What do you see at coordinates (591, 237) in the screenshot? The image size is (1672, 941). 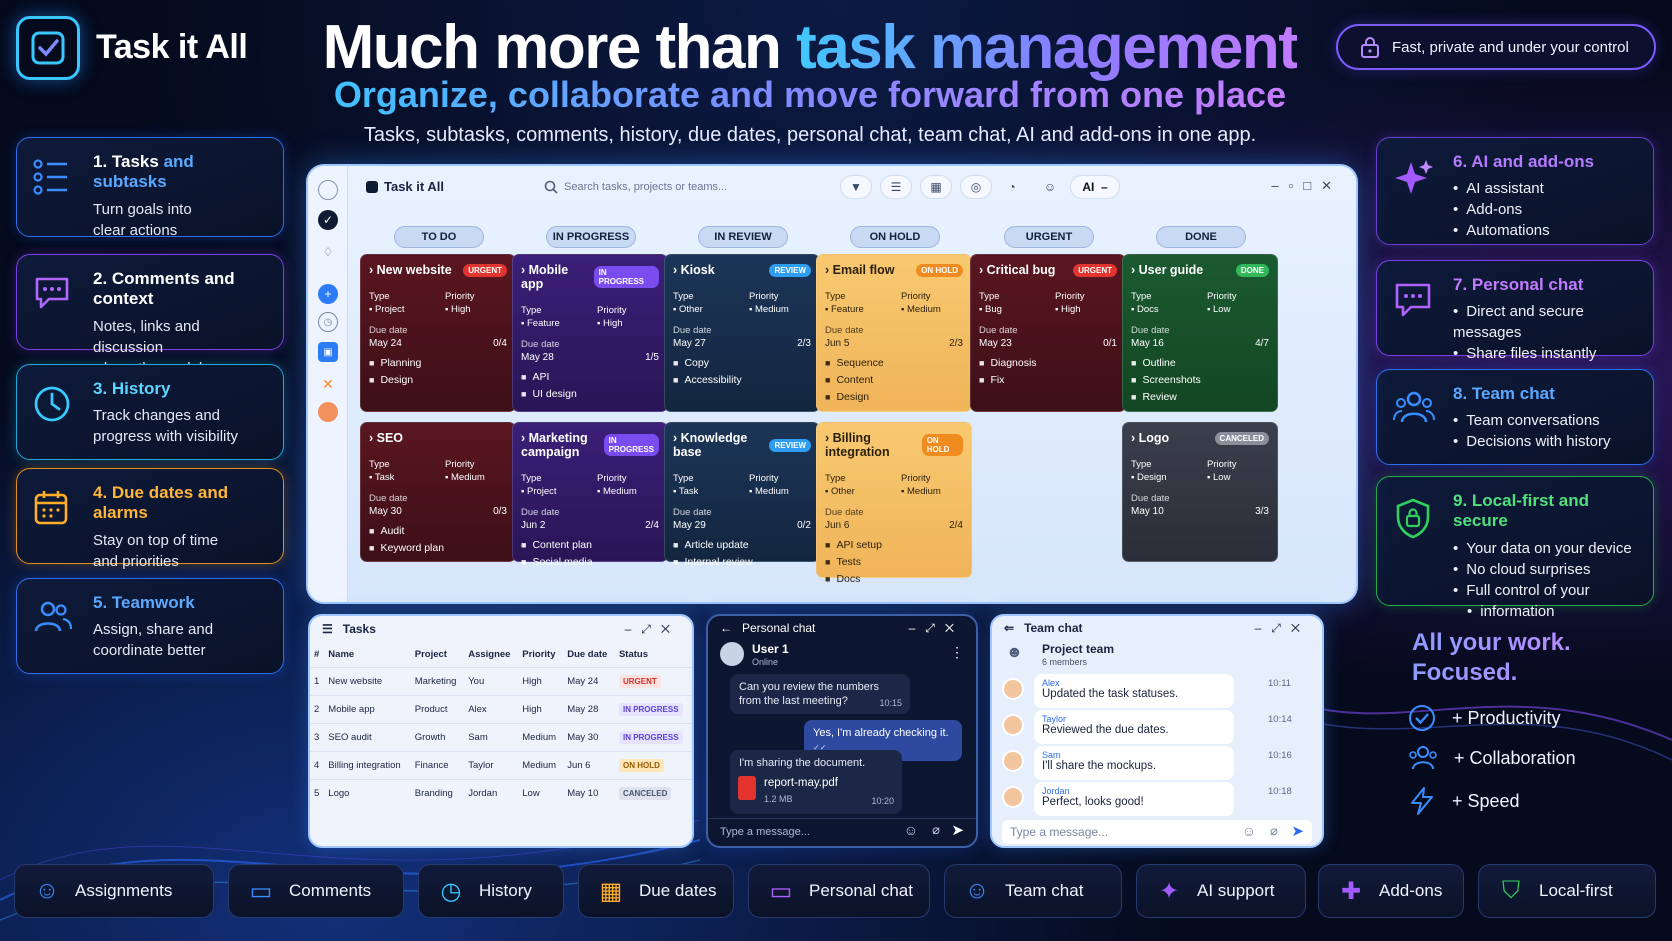 I see `column-header: IN PROGRESS` at bounding box center [591, 237].